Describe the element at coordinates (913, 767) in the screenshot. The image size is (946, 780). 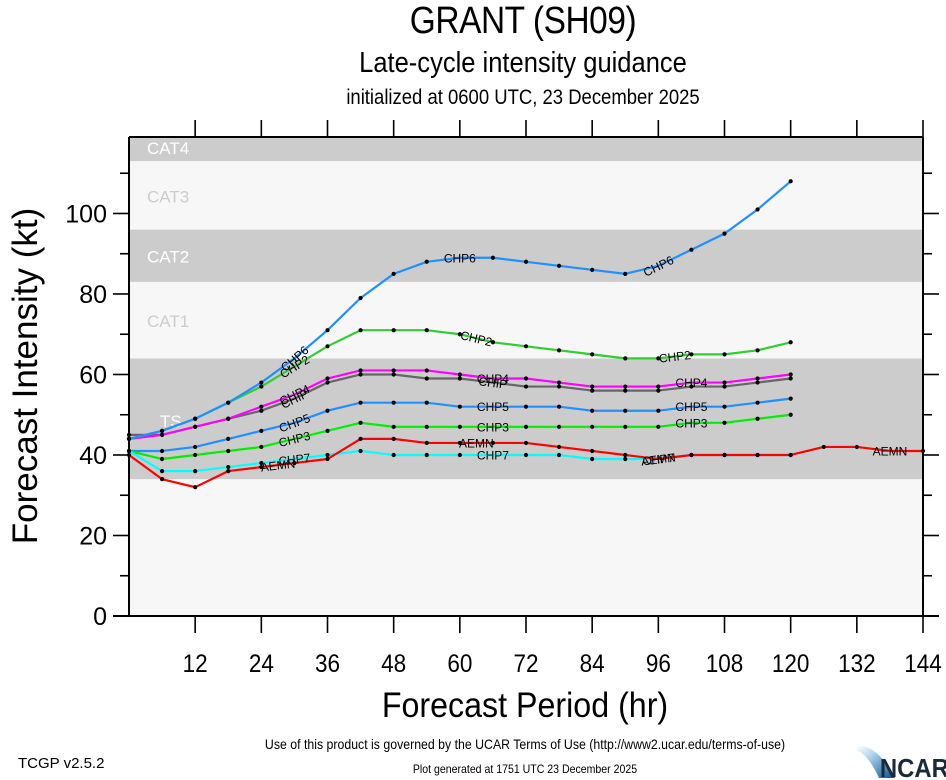
I see `ncar-logo-text: NCAR` at that location.